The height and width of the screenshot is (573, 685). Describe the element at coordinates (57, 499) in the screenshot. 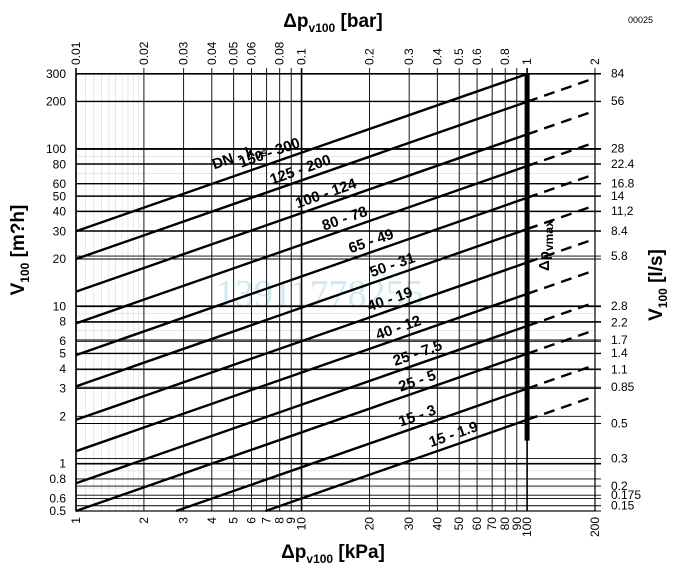

I see `y-left-tick-0-6: 0.6` at that location.